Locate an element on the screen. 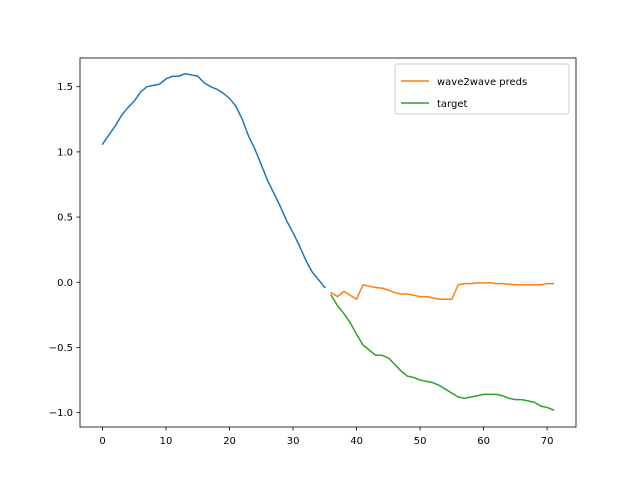 This screenshot has height=484, width=640. legend-label: target is located at coordinates (452, 104).